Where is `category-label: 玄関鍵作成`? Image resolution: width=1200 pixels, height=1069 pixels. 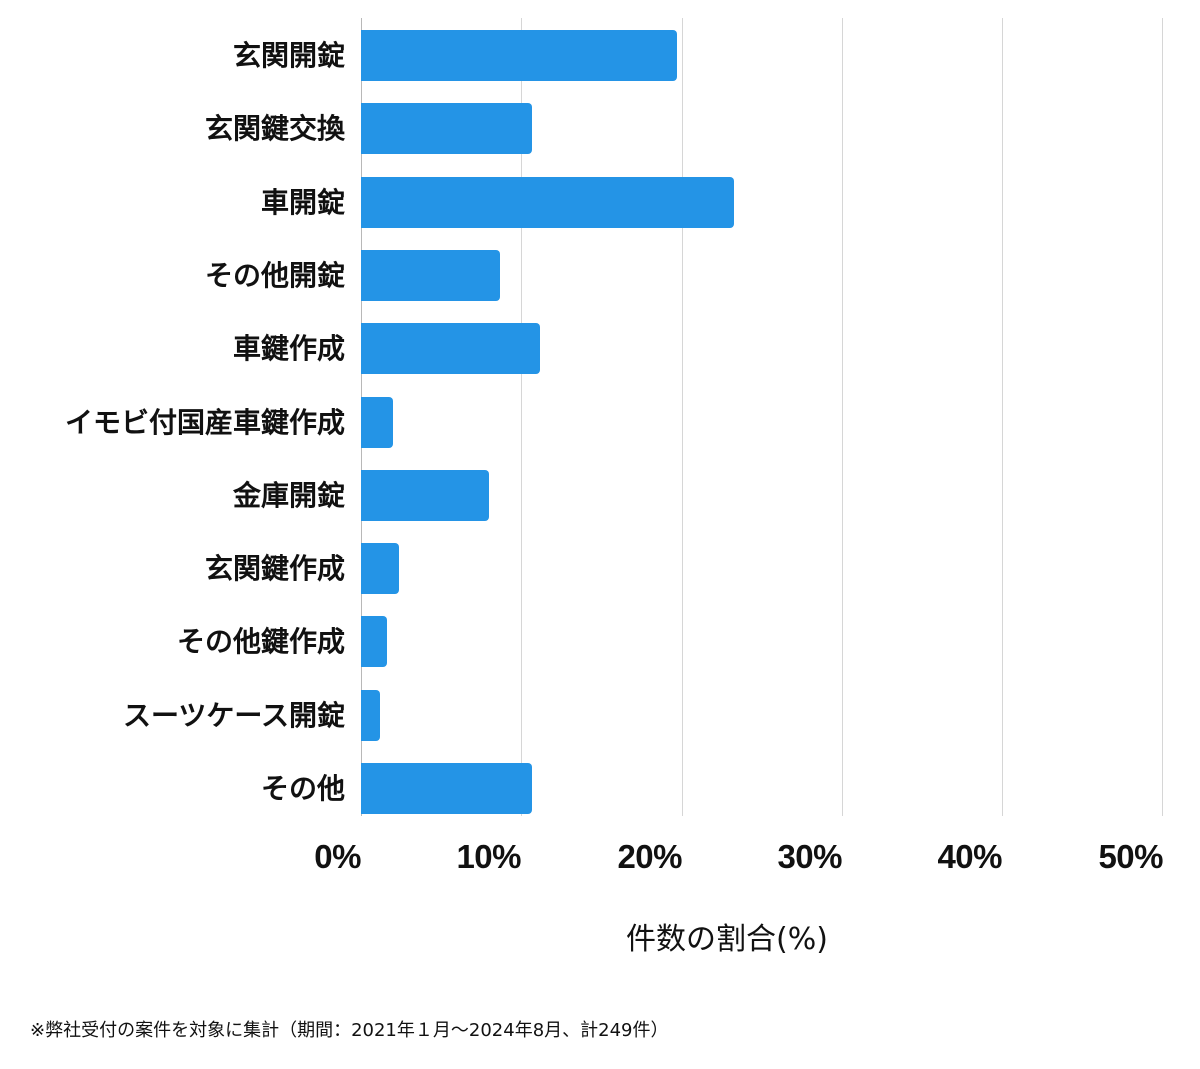
category-label: 玄関鍵作成 is located at coordinates (274, 569).